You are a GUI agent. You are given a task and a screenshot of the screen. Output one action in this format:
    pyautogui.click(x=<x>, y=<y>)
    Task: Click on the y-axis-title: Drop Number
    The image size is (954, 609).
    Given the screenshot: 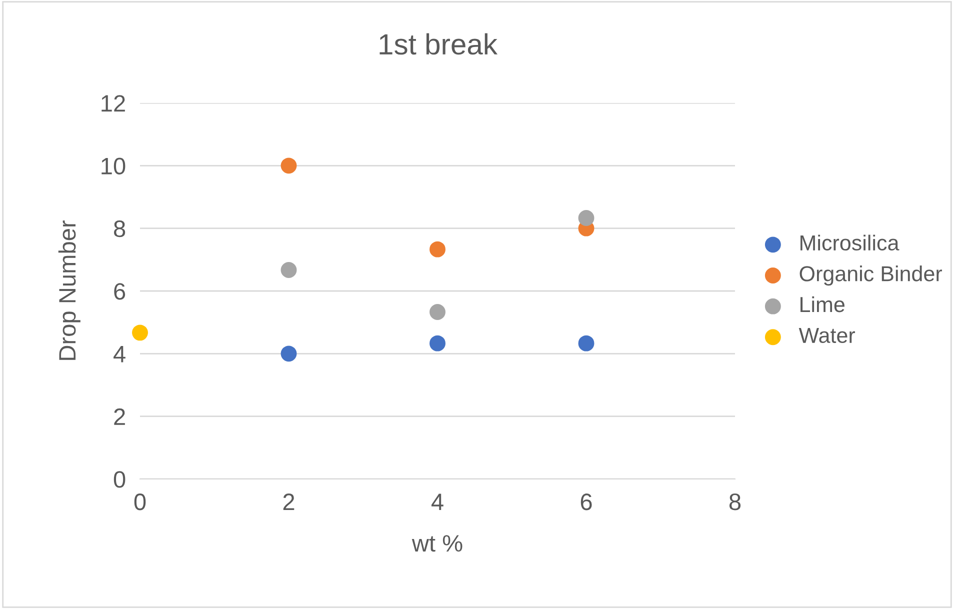 What is the action you would take?
    pyautogui.click(x=69, y=290)
    